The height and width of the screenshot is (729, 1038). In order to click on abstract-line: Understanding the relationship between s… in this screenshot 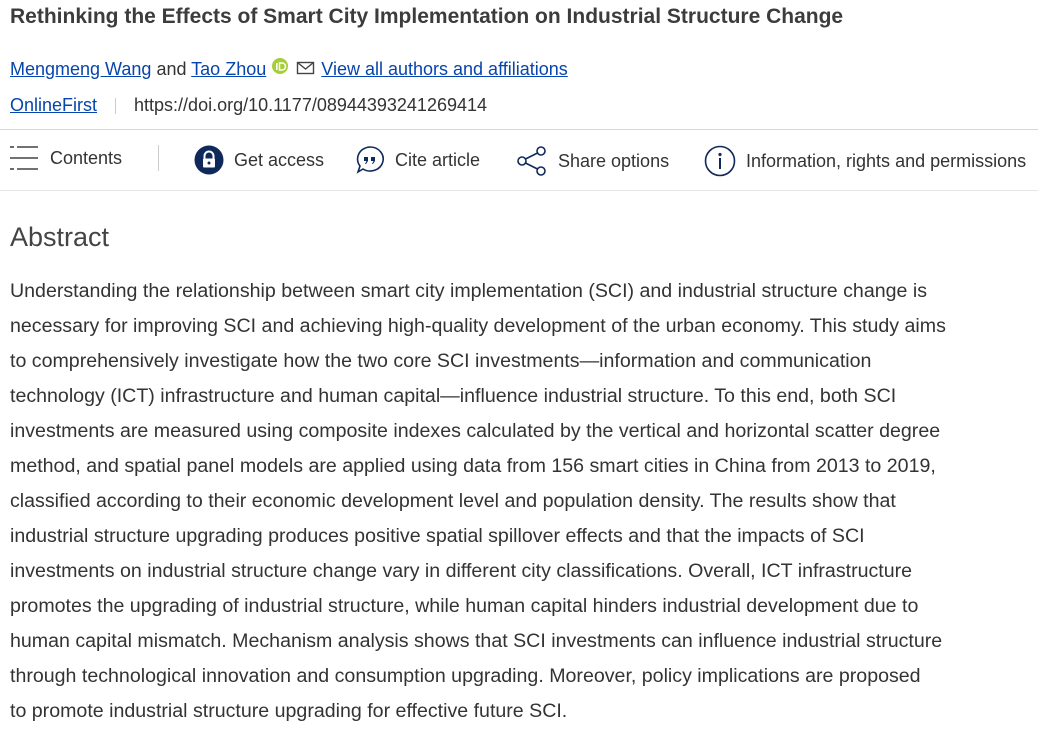, I will do `click(469, 291)`.